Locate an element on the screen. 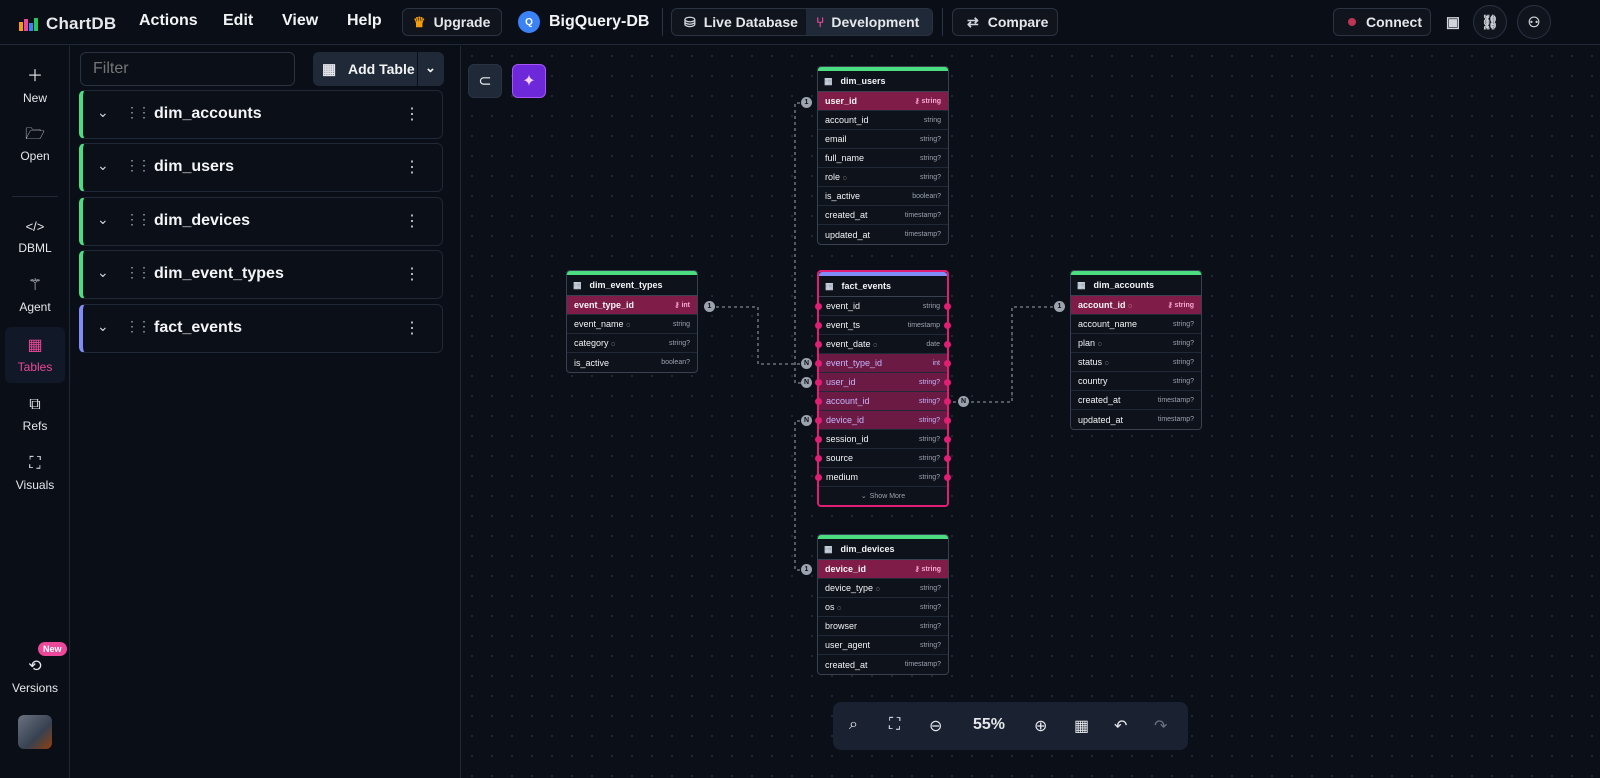 This screenshot has height=778, width=1600. column-row: account_name string? is located at coordinates (1136, 324).